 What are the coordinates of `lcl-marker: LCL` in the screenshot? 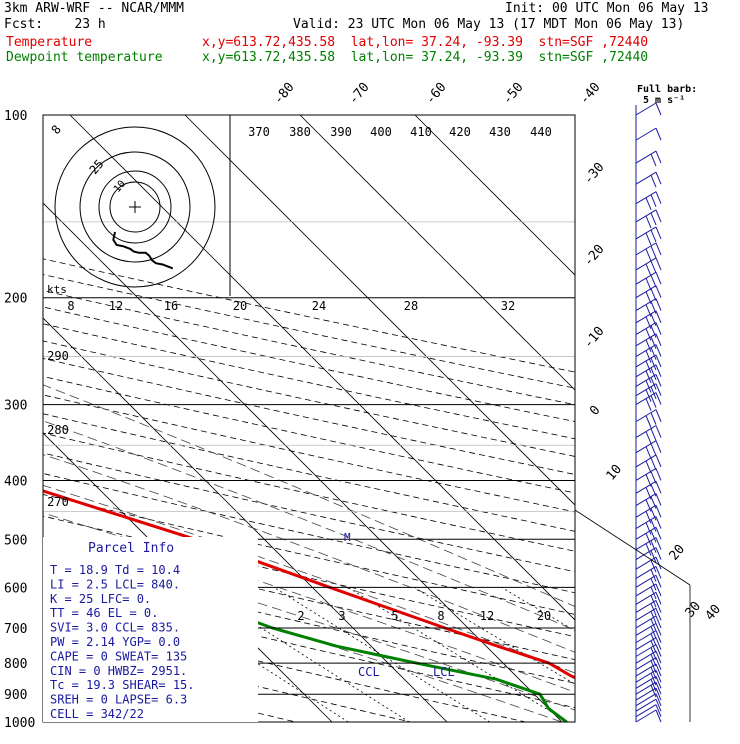 It's located at (444, 672).